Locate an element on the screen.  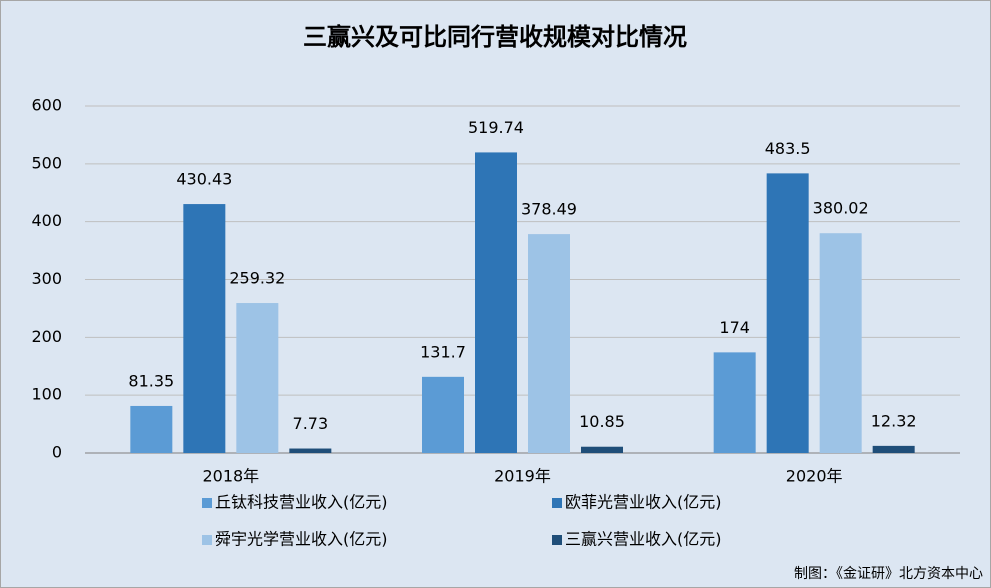
x-tick-label: 2018年 is located at coordinates (230, 476).